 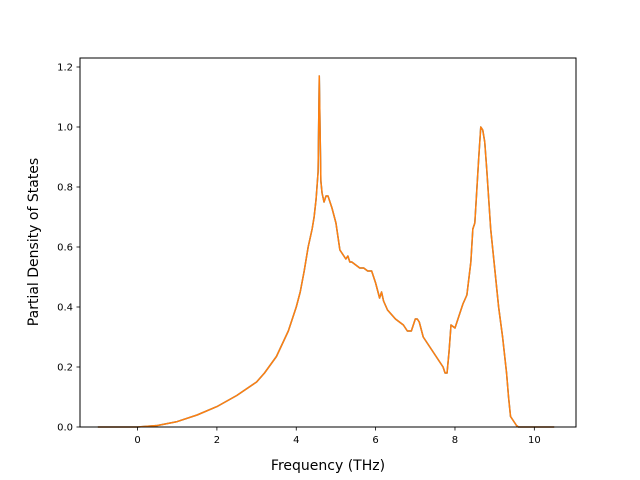 I want to click on y-tick-label: 0.0, so click(x=65, y=428).